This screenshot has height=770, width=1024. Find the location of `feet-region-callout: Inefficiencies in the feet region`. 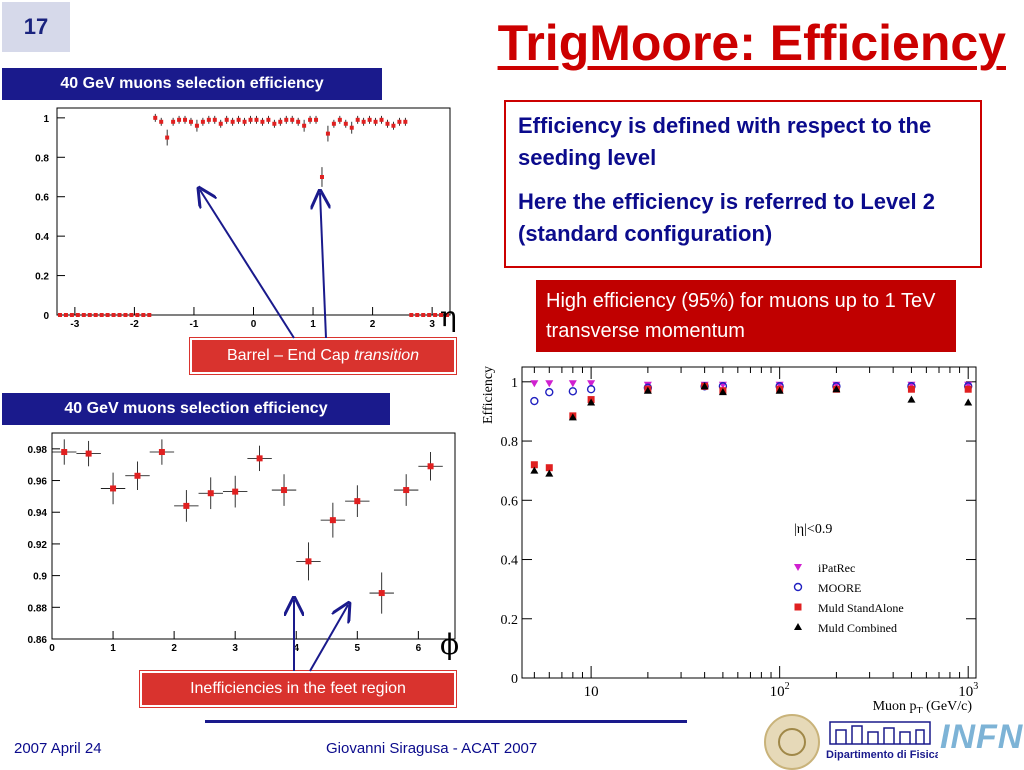

feet-region-callout: Inefficiencies in the feet region is located at coordinates (298, 689).